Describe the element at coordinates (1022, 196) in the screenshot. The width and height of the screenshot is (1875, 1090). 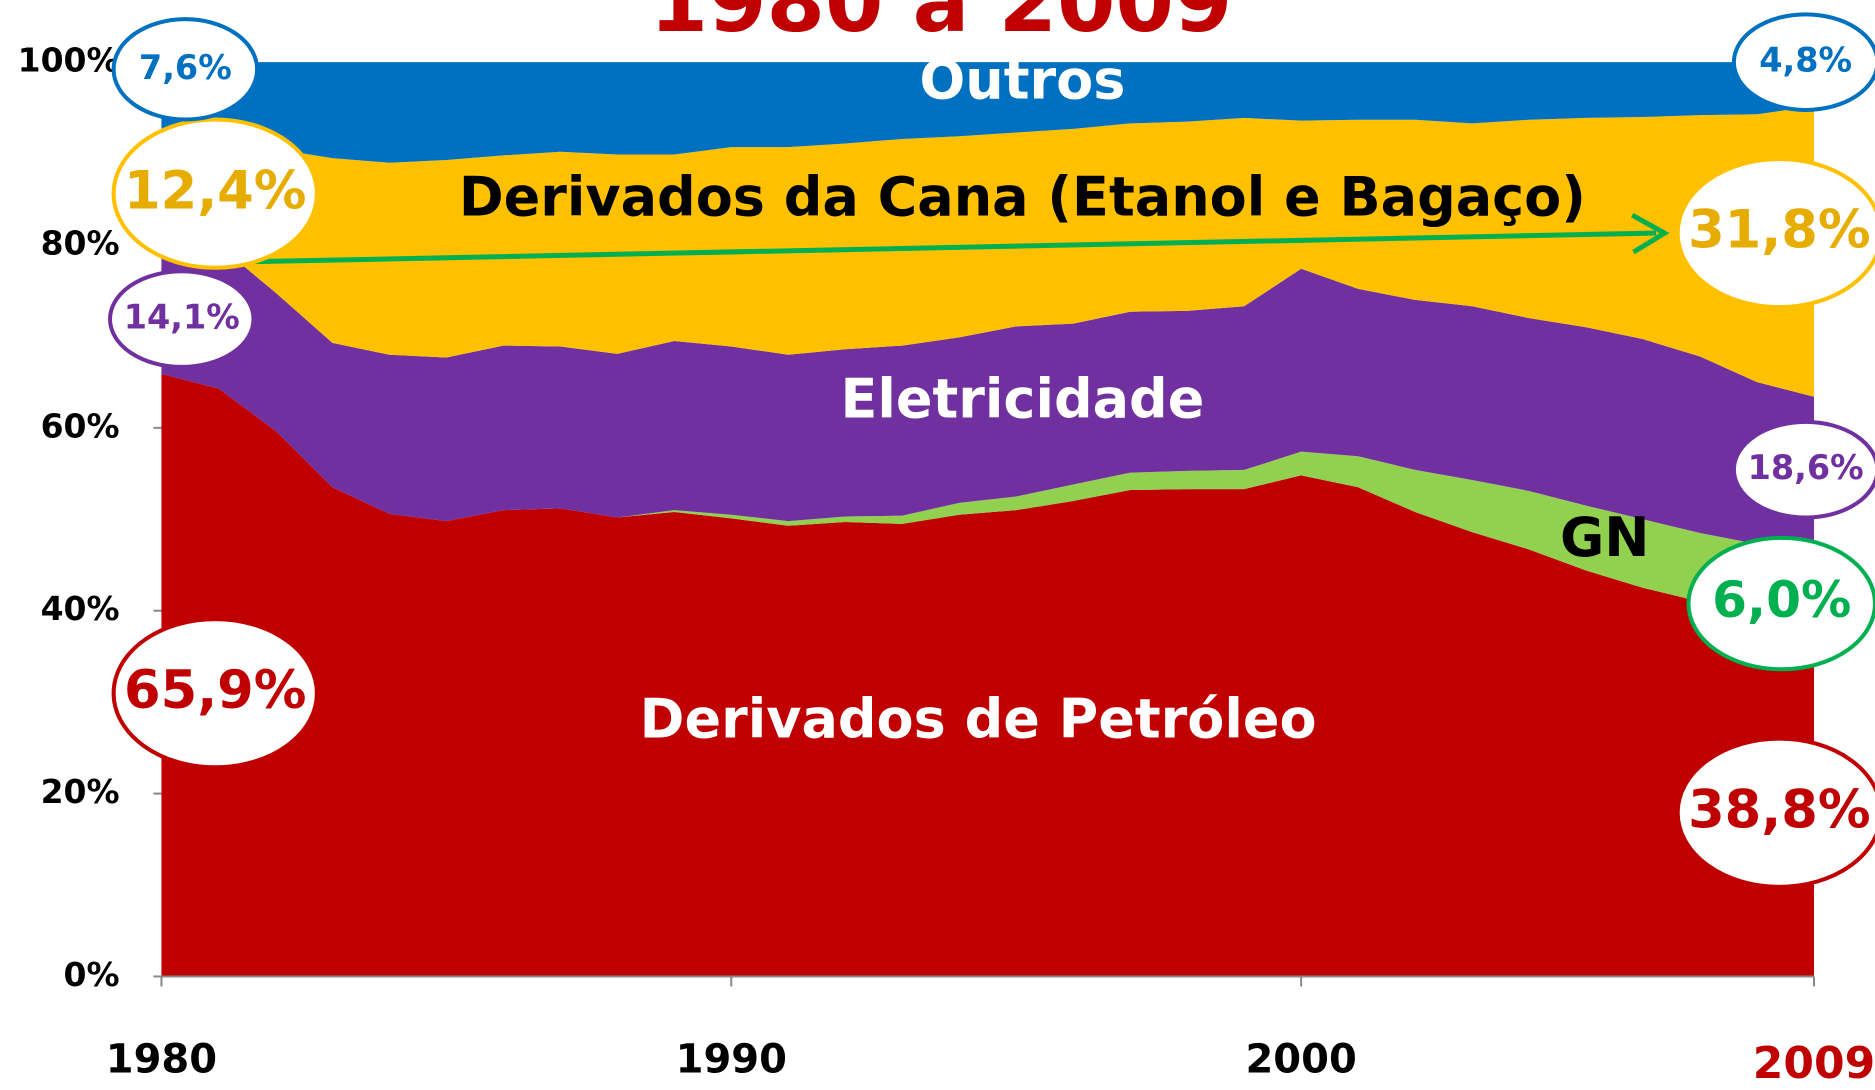
I see `series-label: Derivados da Cana (Etanol e Bagaço)` at that location.